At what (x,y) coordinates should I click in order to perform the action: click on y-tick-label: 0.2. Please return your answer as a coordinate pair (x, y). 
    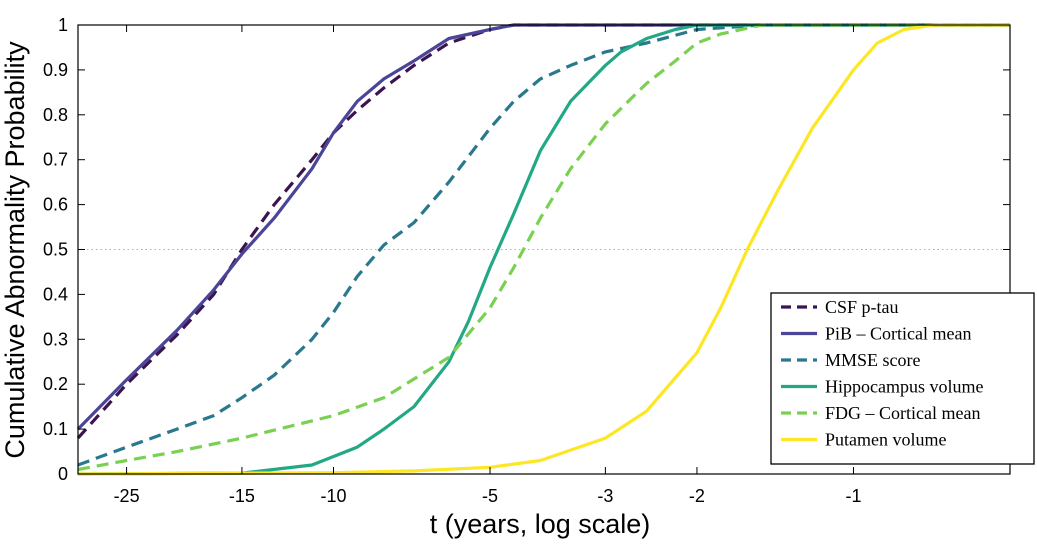
    Looking at the image, I should click on (55, 384).